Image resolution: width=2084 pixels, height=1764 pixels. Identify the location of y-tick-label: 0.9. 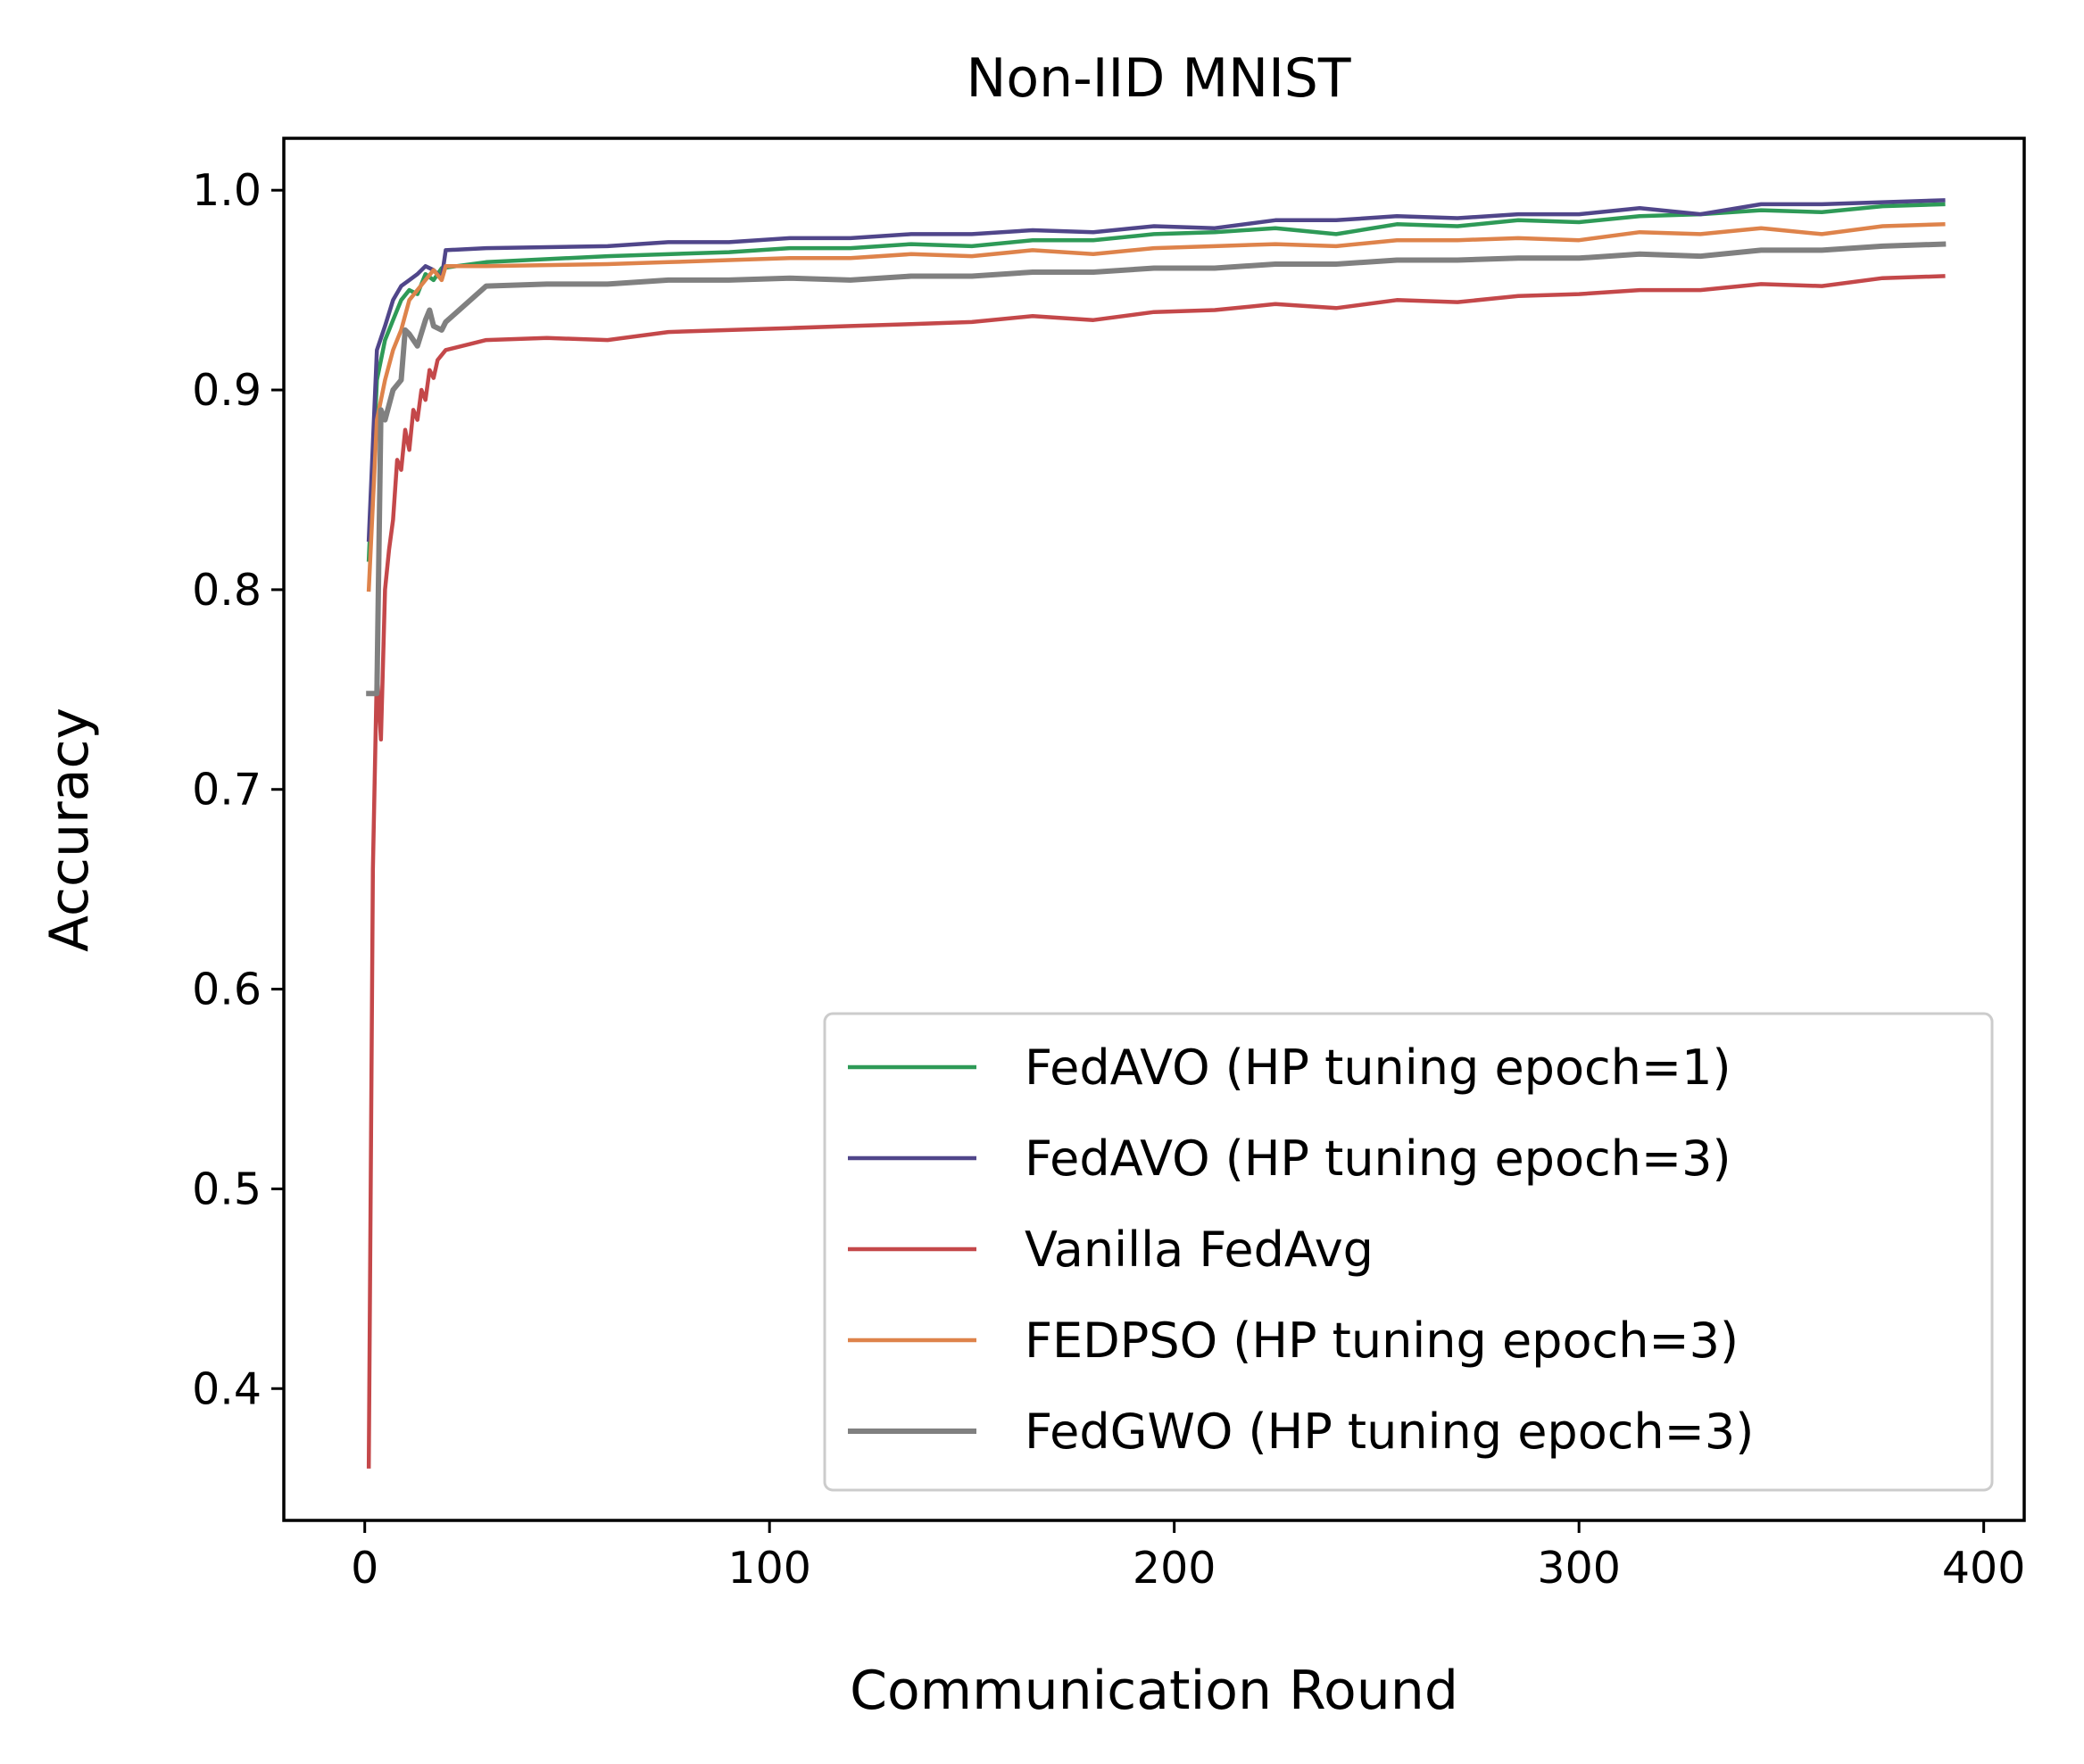
(227, 391).